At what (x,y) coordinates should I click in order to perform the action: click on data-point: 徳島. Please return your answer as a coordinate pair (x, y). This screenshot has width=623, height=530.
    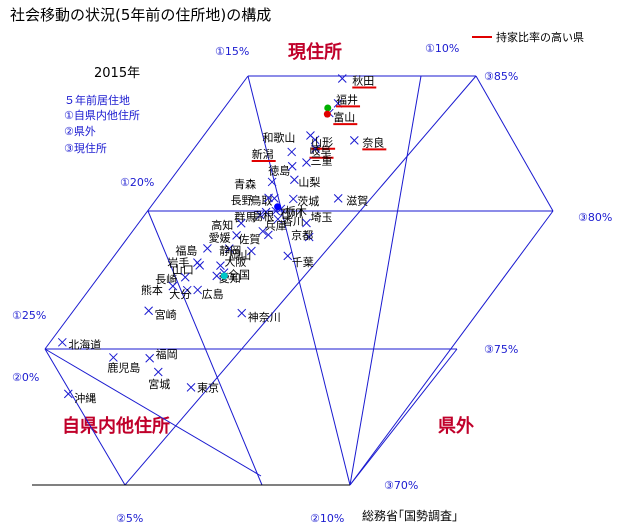
    Looking at the image, I should click on (282, 169).